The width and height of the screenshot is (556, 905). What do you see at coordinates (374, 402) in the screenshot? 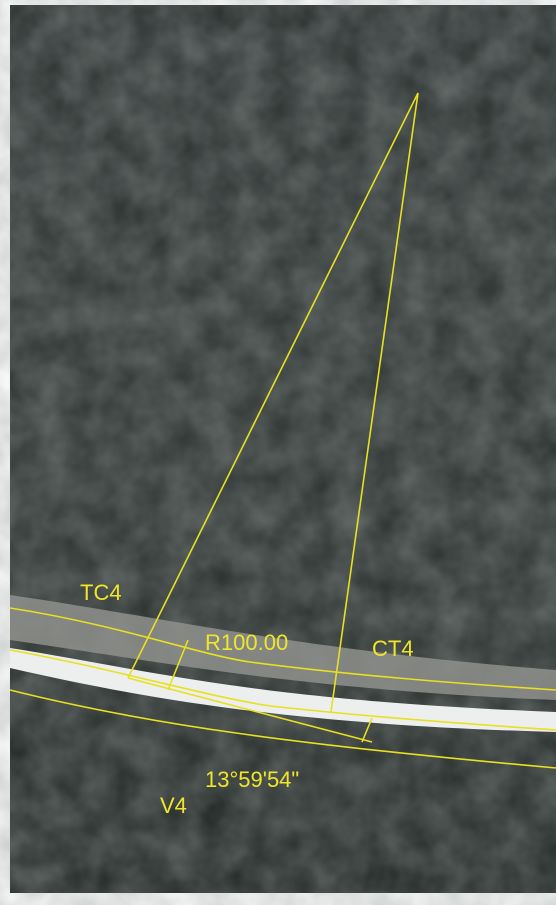
I see `radius-line` at bounding box center [374, 402].